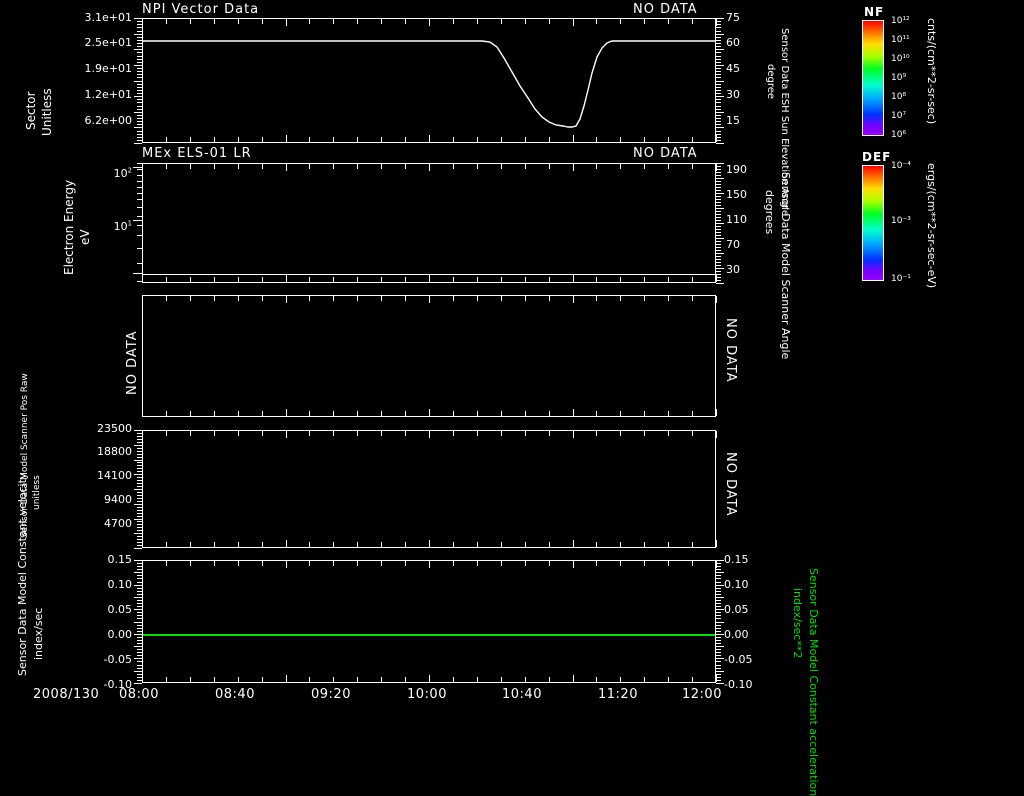 The height and width of the screenshot is (796, 1024). I want to click on panel-2-plot-area, so click(429, 223).